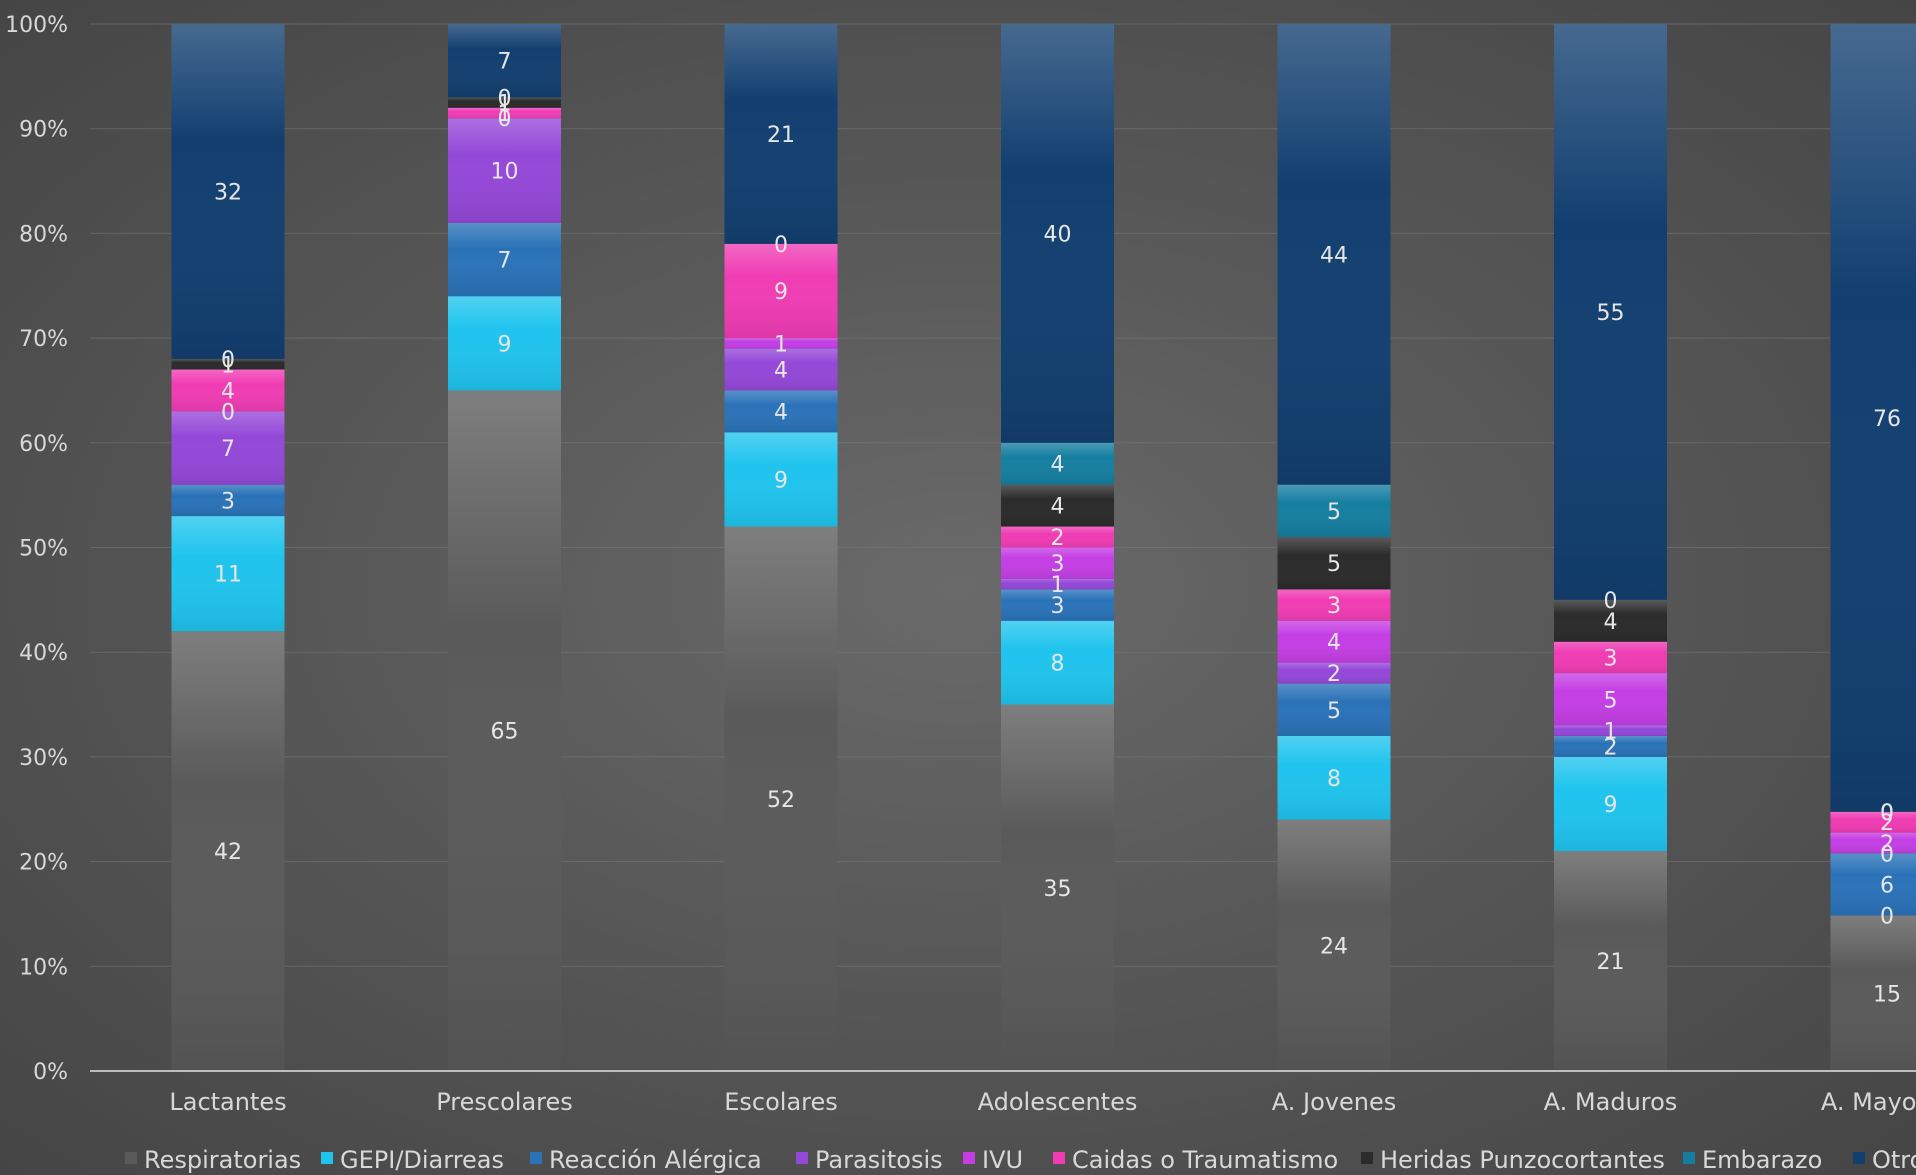 The image size is (1916, 1175). Describe the element at coordinates (43, 130) in the screenshot. I see `y-tick-label: 90%` at that location.